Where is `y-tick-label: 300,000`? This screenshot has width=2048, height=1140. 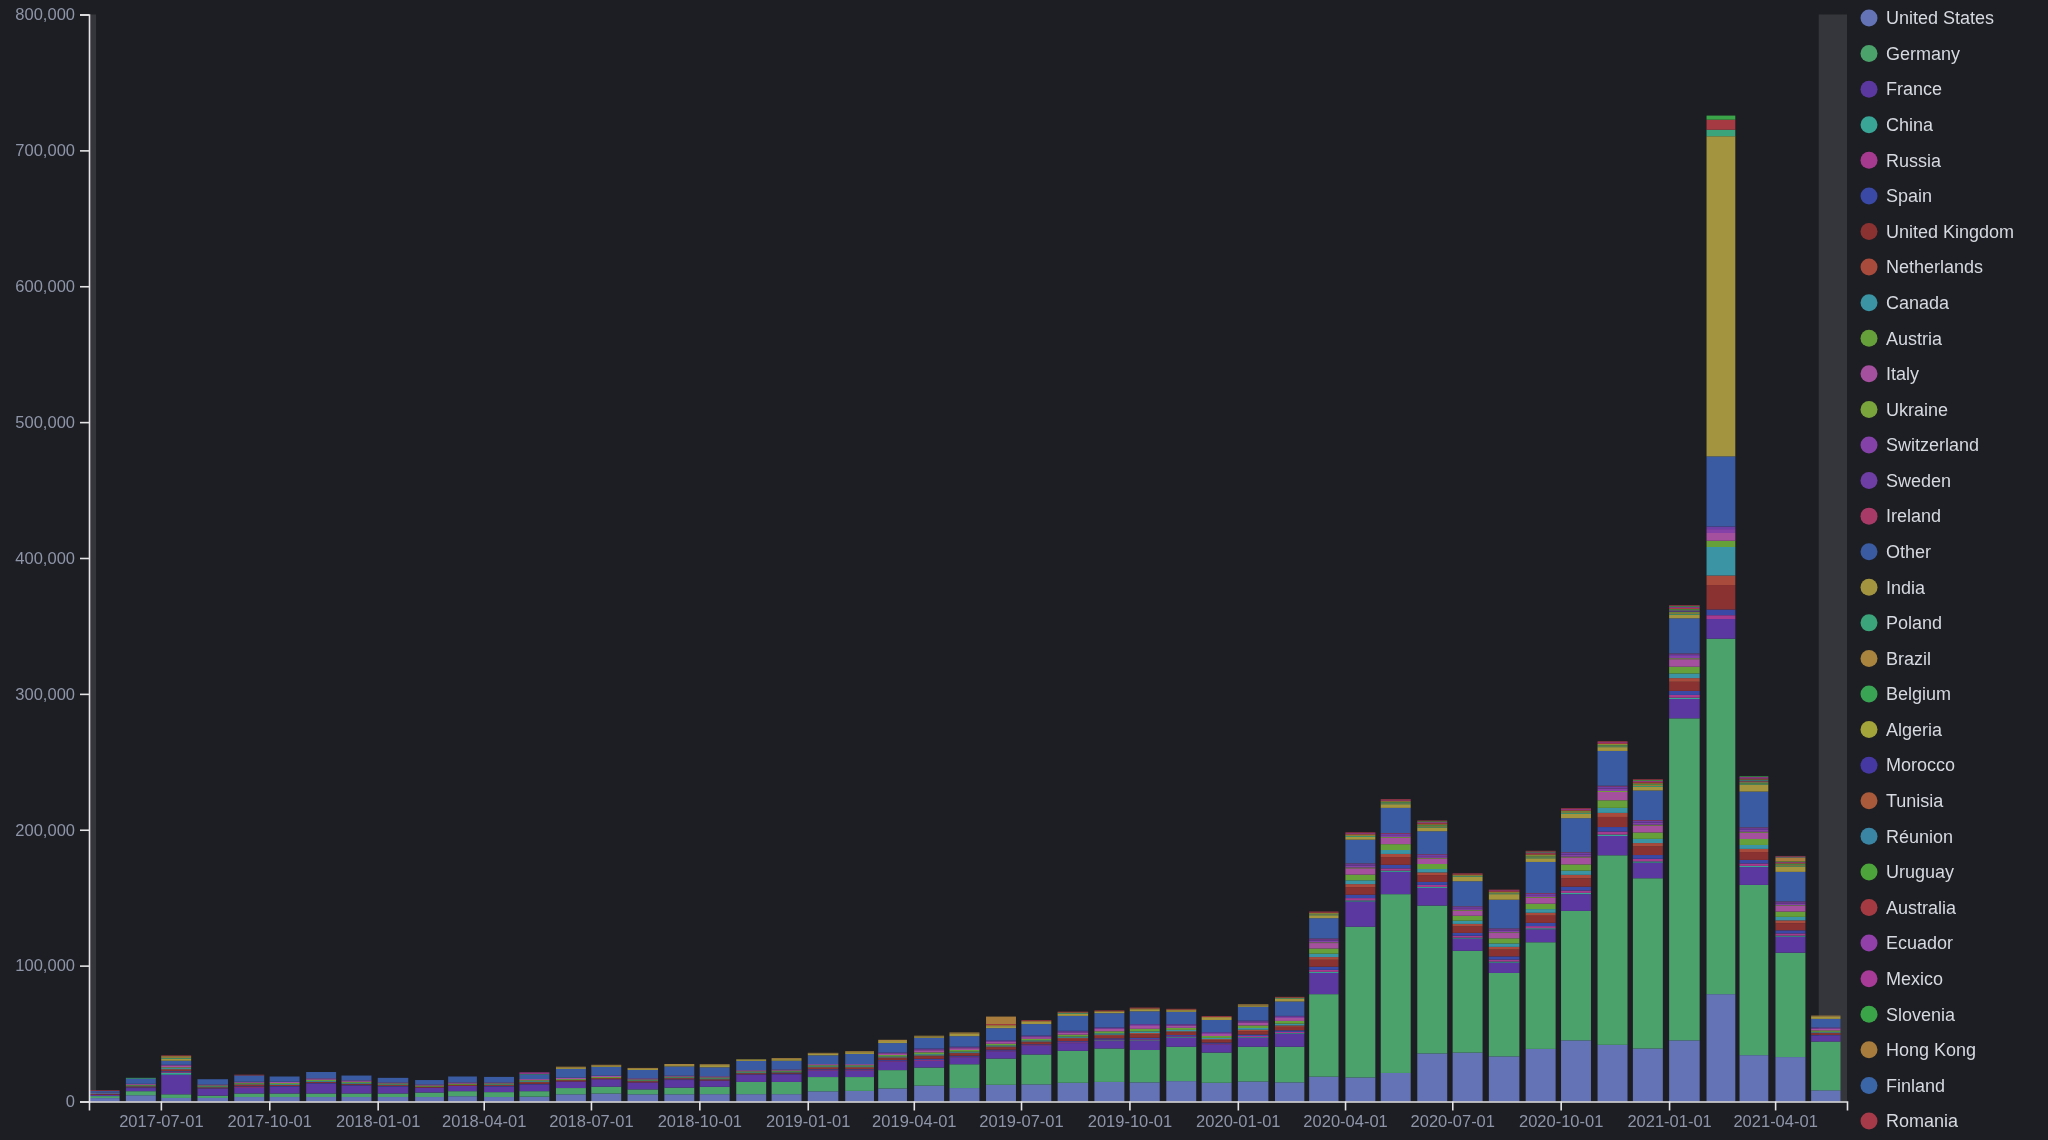
y-tick-label: 300,000 is located at coordinates (45, 693).